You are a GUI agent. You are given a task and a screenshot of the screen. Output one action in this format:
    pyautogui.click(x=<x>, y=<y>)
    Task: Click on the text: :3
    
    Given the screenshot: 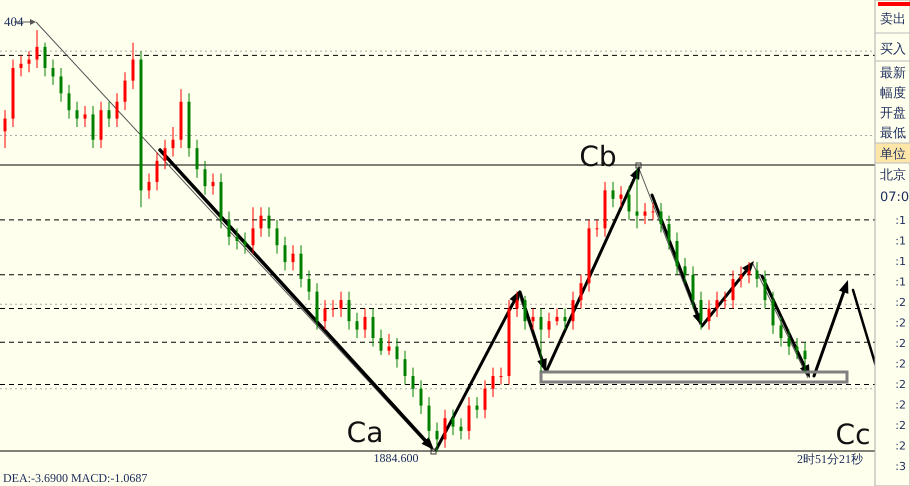 What is the action you would take?
    pyautogui.click(x=900, y=466)
    